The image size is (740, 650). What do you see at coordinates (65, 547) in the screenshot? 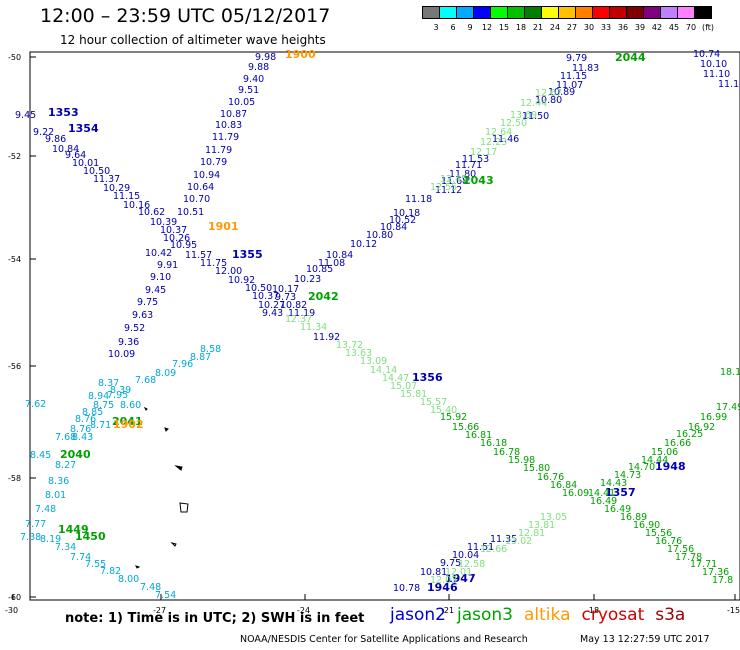
I see `wave-height-value: 7.34` at bounding box center [65, 547].